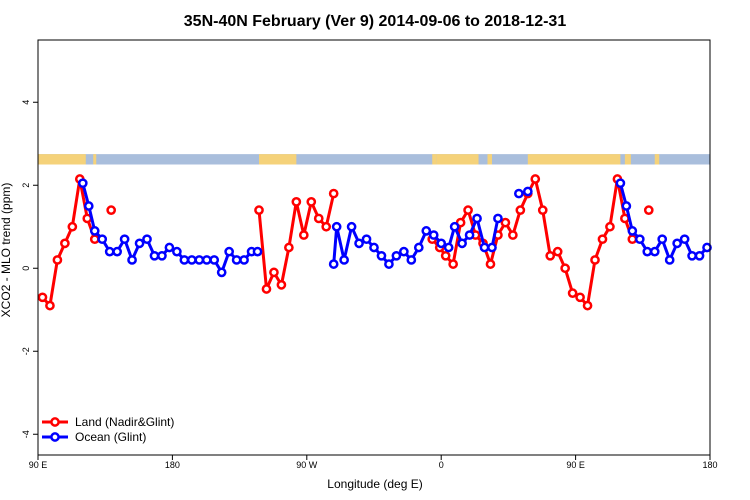 Image resolution: width=750 pixels, height=500 pixels. Describe the element at coordinates (374, 159) in the screenshot. I see `ocean-band` at that location.